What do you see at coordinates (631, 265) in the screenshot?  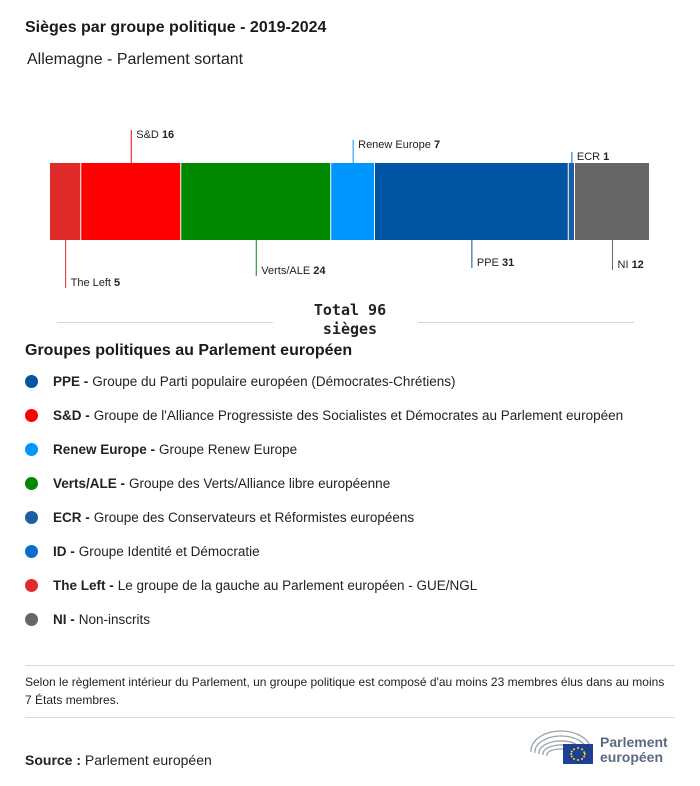 I see `segment-label-ni: NI 12` at bounding box center [631, 265].